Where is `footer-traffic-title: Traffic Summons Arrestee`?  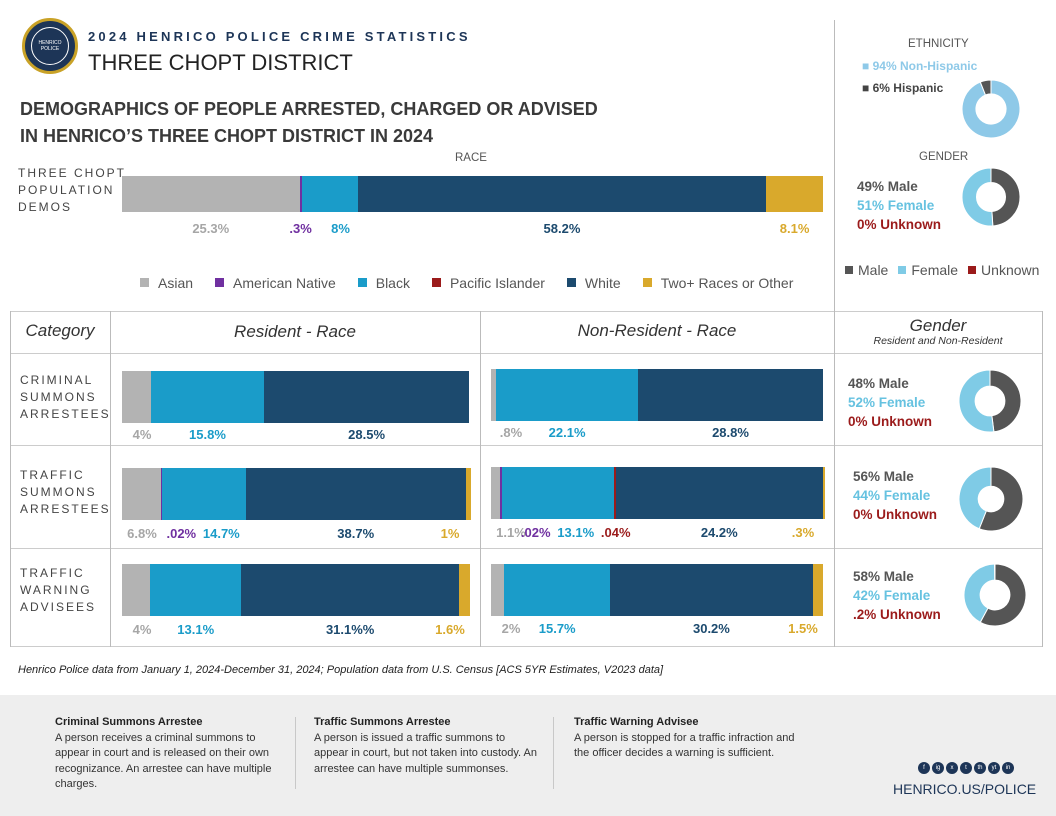
footer-traffic-title: Traffic Summons Arrestee is located at coordinates (382, 722).